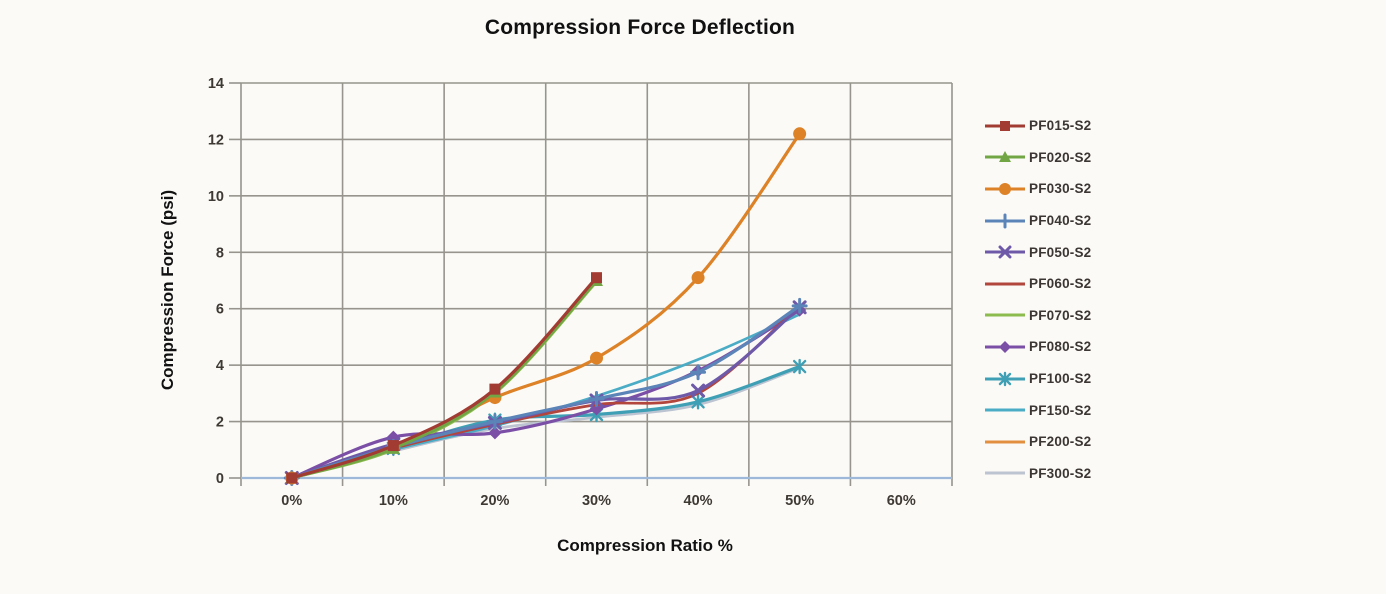 This screenshot has height=594, width=1386. Describe the element at coordinates (1060, 347) in the screenshot. I see `legend-label: PF080-S2` at that location.